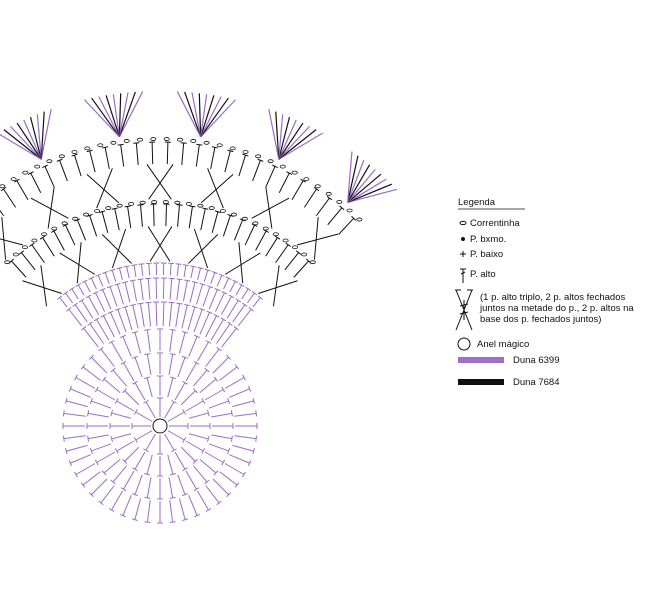  What do you see at coordinates (495, 223) in the screenshot?
I see `legend-label: Correntinha` at bounding box center [495, 223].